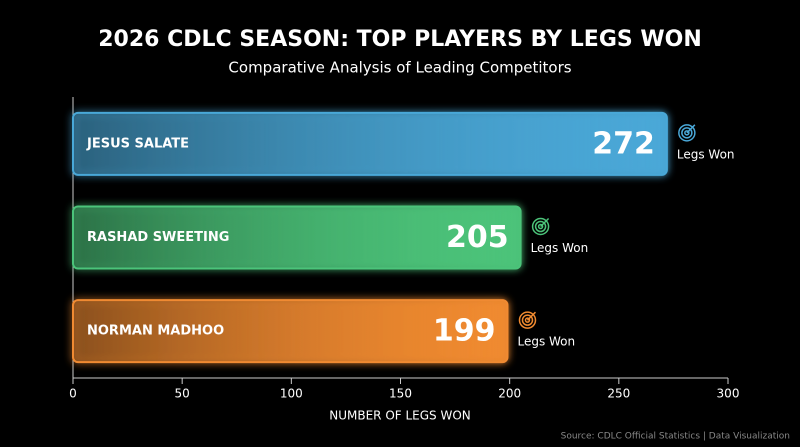  What do you see at coordinates (618, 394) in the screenshot?
I see `x-tick-label: 250` at bounding box center [618, 394].